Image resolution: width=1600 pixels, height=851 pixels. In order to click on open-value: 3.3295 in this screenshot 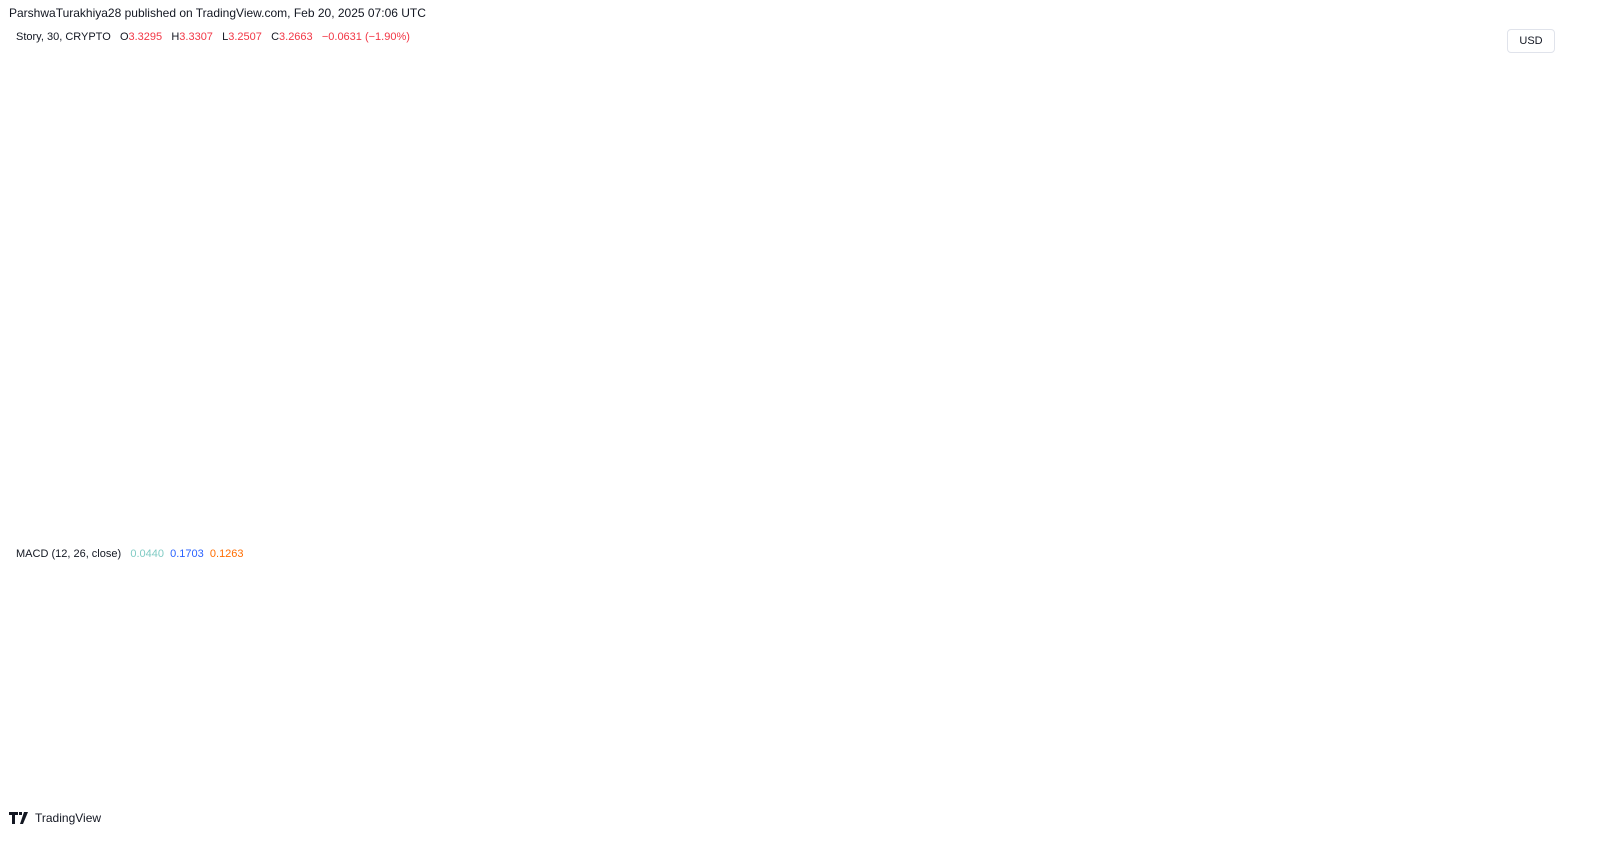, I will do `click(145, 37)`.